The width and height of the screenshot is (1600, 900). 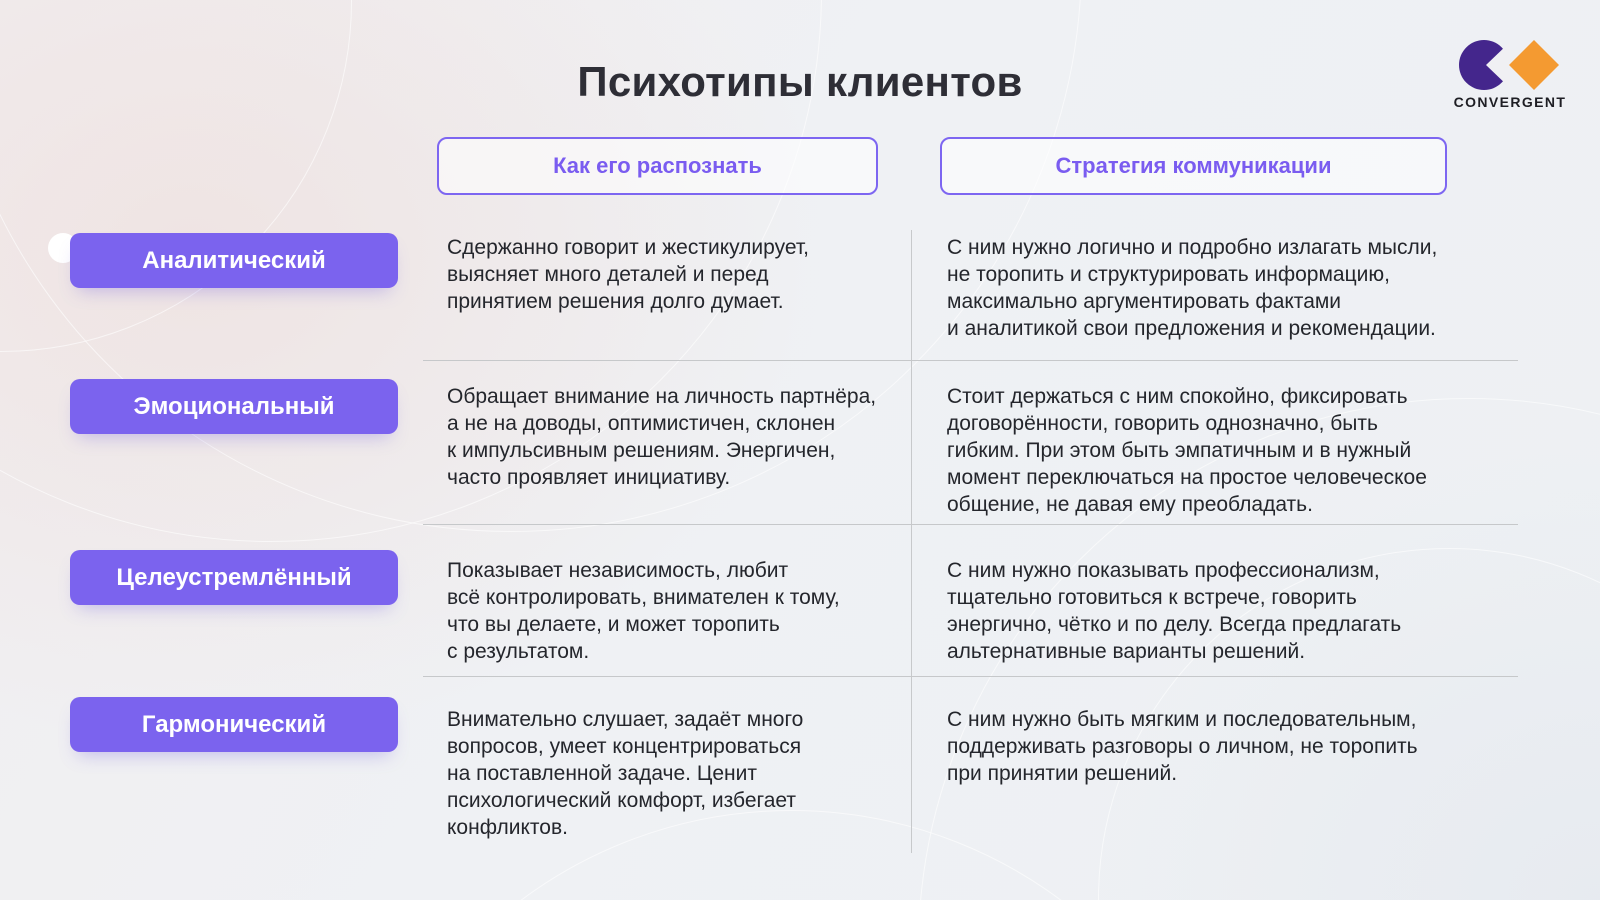 What do you see at coordinates (1510, 102) in the screenshot?
I see `convergent-logo-text: CONVERGENT` at bounding box center [1510, 102].